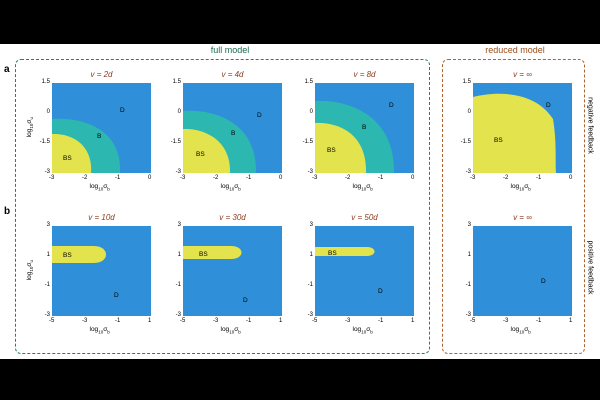 Image resolution: width=600 pixels, height=400 pixels. What do you see at coordinates (7, 69) in the screenshot?
I see `row-label-a: a` at bounding box center [7, 69].